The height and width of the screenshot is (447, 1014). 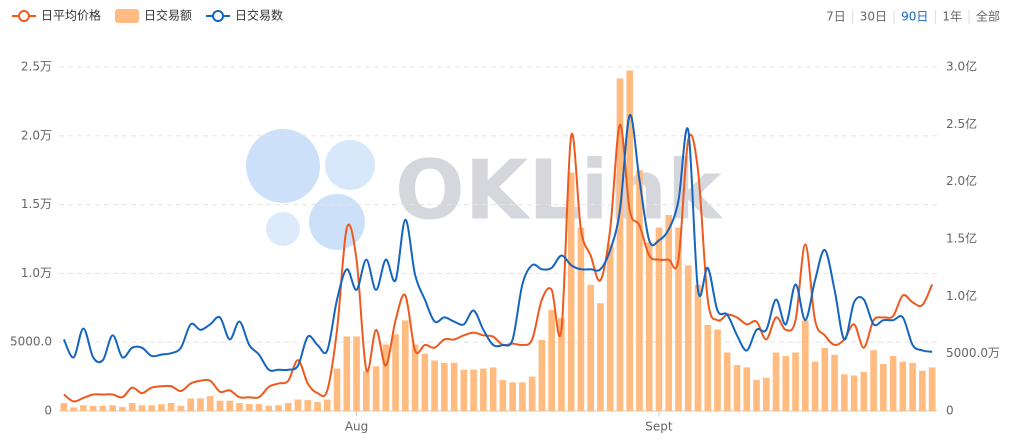 I want to click on y-tick-label: 1.0万, so click(x=36, y=273).